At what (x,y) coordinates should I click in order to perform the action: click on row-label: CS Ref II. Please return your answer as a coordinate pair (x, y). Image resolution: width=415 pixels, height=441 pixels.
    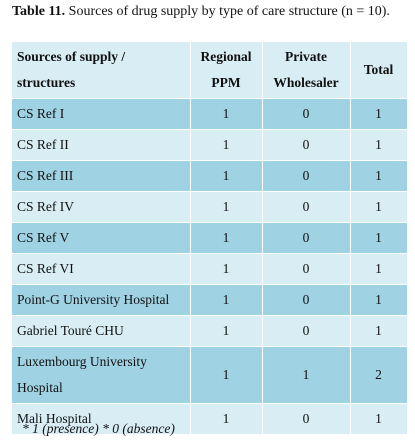
    Looking at the image, I should click on (101, 145).